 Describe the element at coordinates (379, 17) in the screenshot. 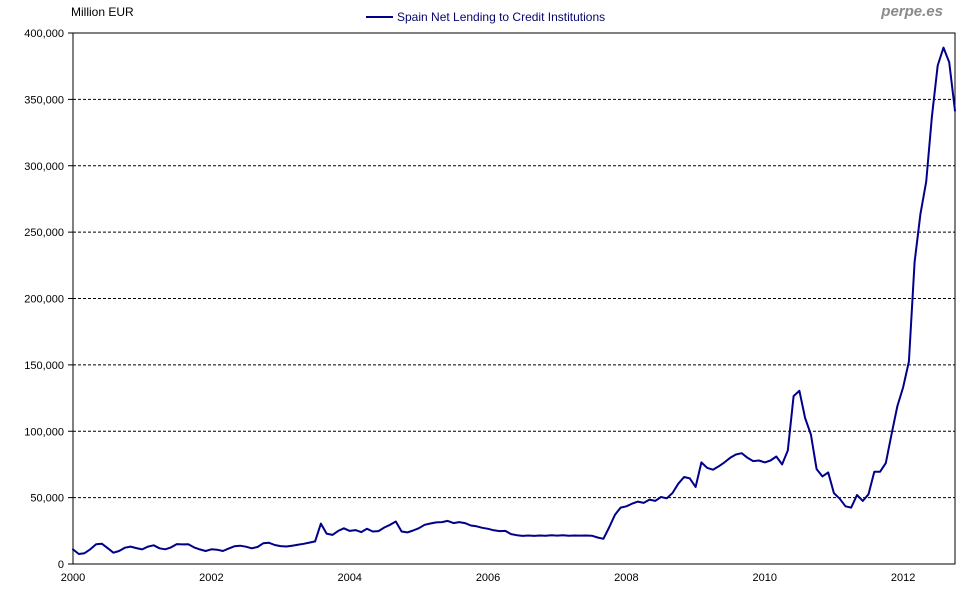

I see `legend-line-swatch` at that location.